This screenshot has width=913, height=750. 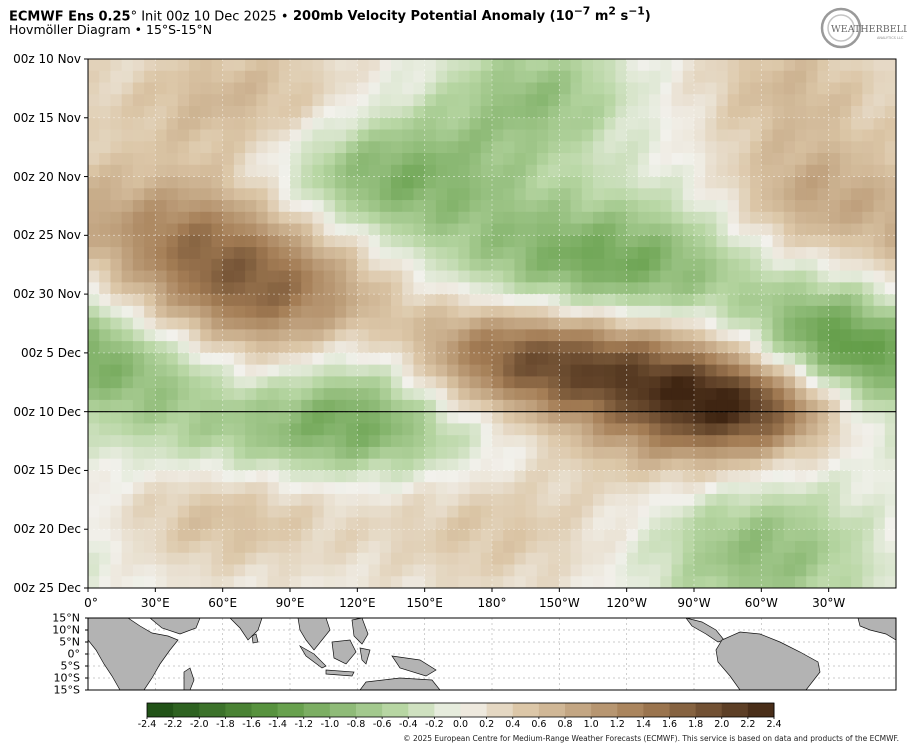 What do you see at coordinates (189, 678) in the screenshot?
I see `madagascar-land` at bounding box center [189, 678].